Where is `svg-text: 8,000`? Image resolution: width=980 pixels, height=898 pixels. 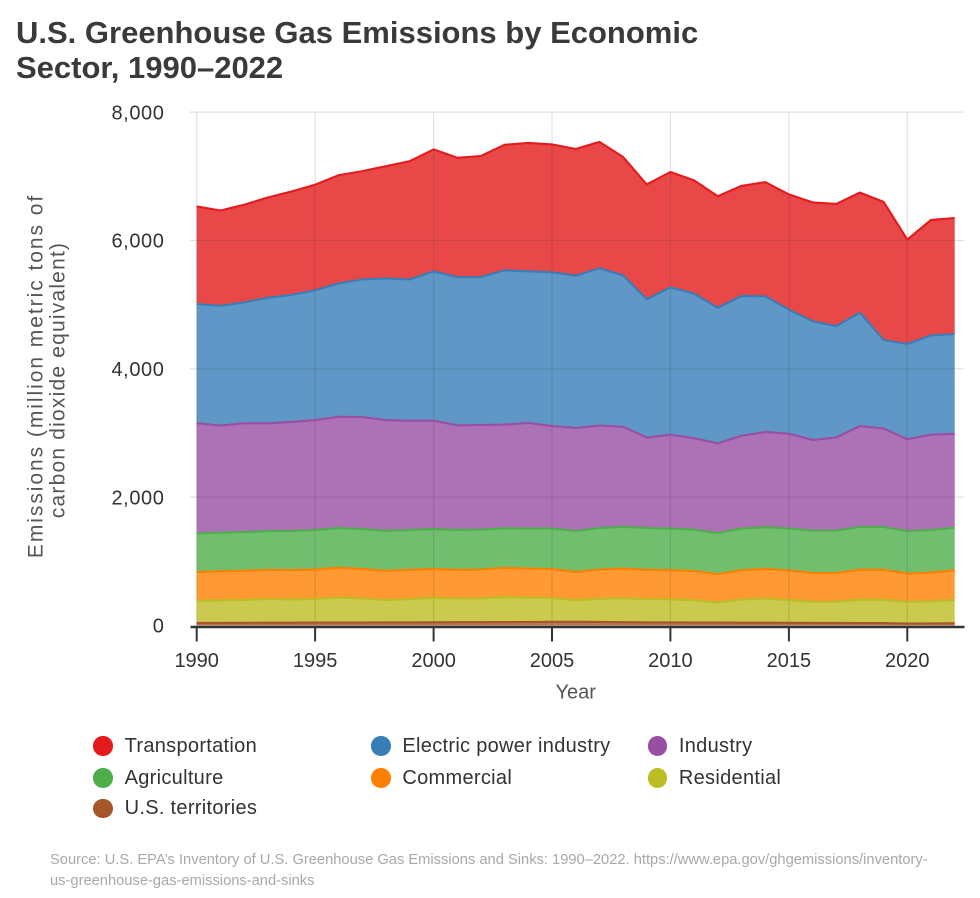 svg-text: 8,000 is located at coordinates (137, 113).